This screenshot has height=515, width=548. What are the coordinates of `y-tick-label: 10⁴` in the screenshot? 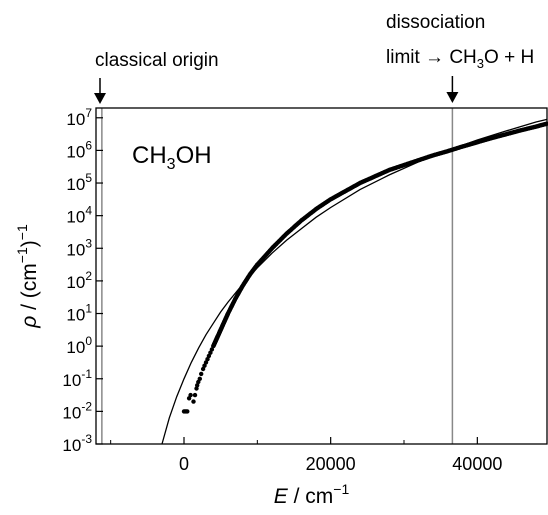 It's located at (79, 215).